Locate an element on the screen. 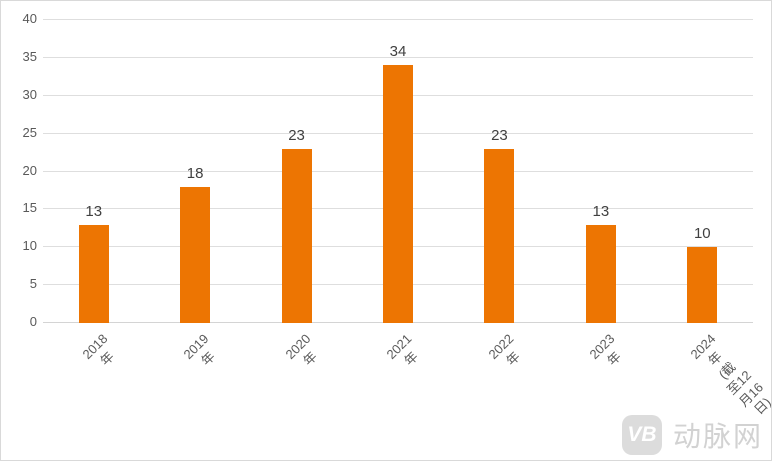 The image size is (772, 461). bar-2021年 is located at coordinates (398, 194).